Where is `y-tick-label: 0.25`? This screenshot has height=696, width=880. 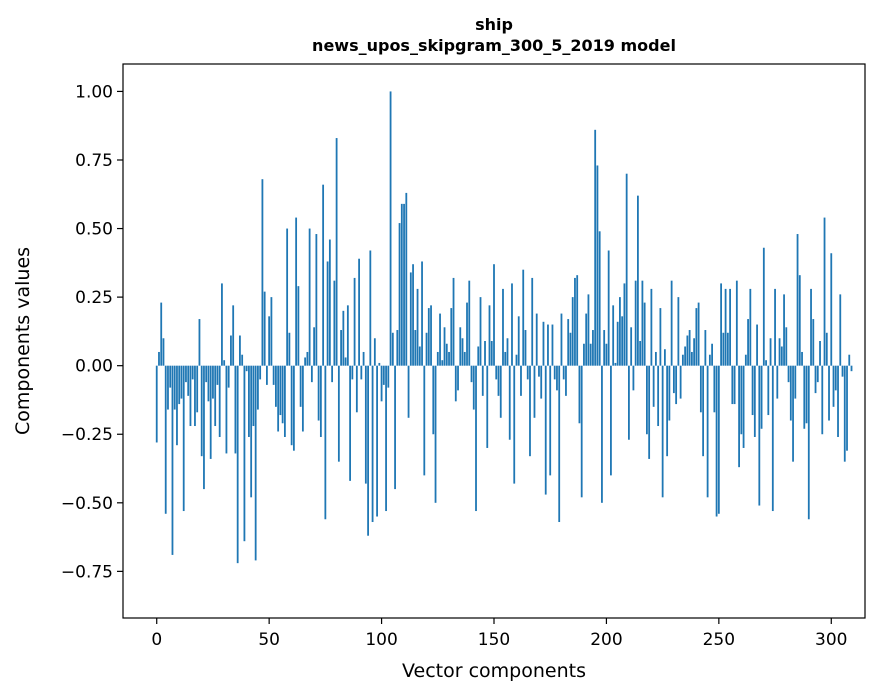
y-tick-label: 0.25 is located at coordinates (94, 298).